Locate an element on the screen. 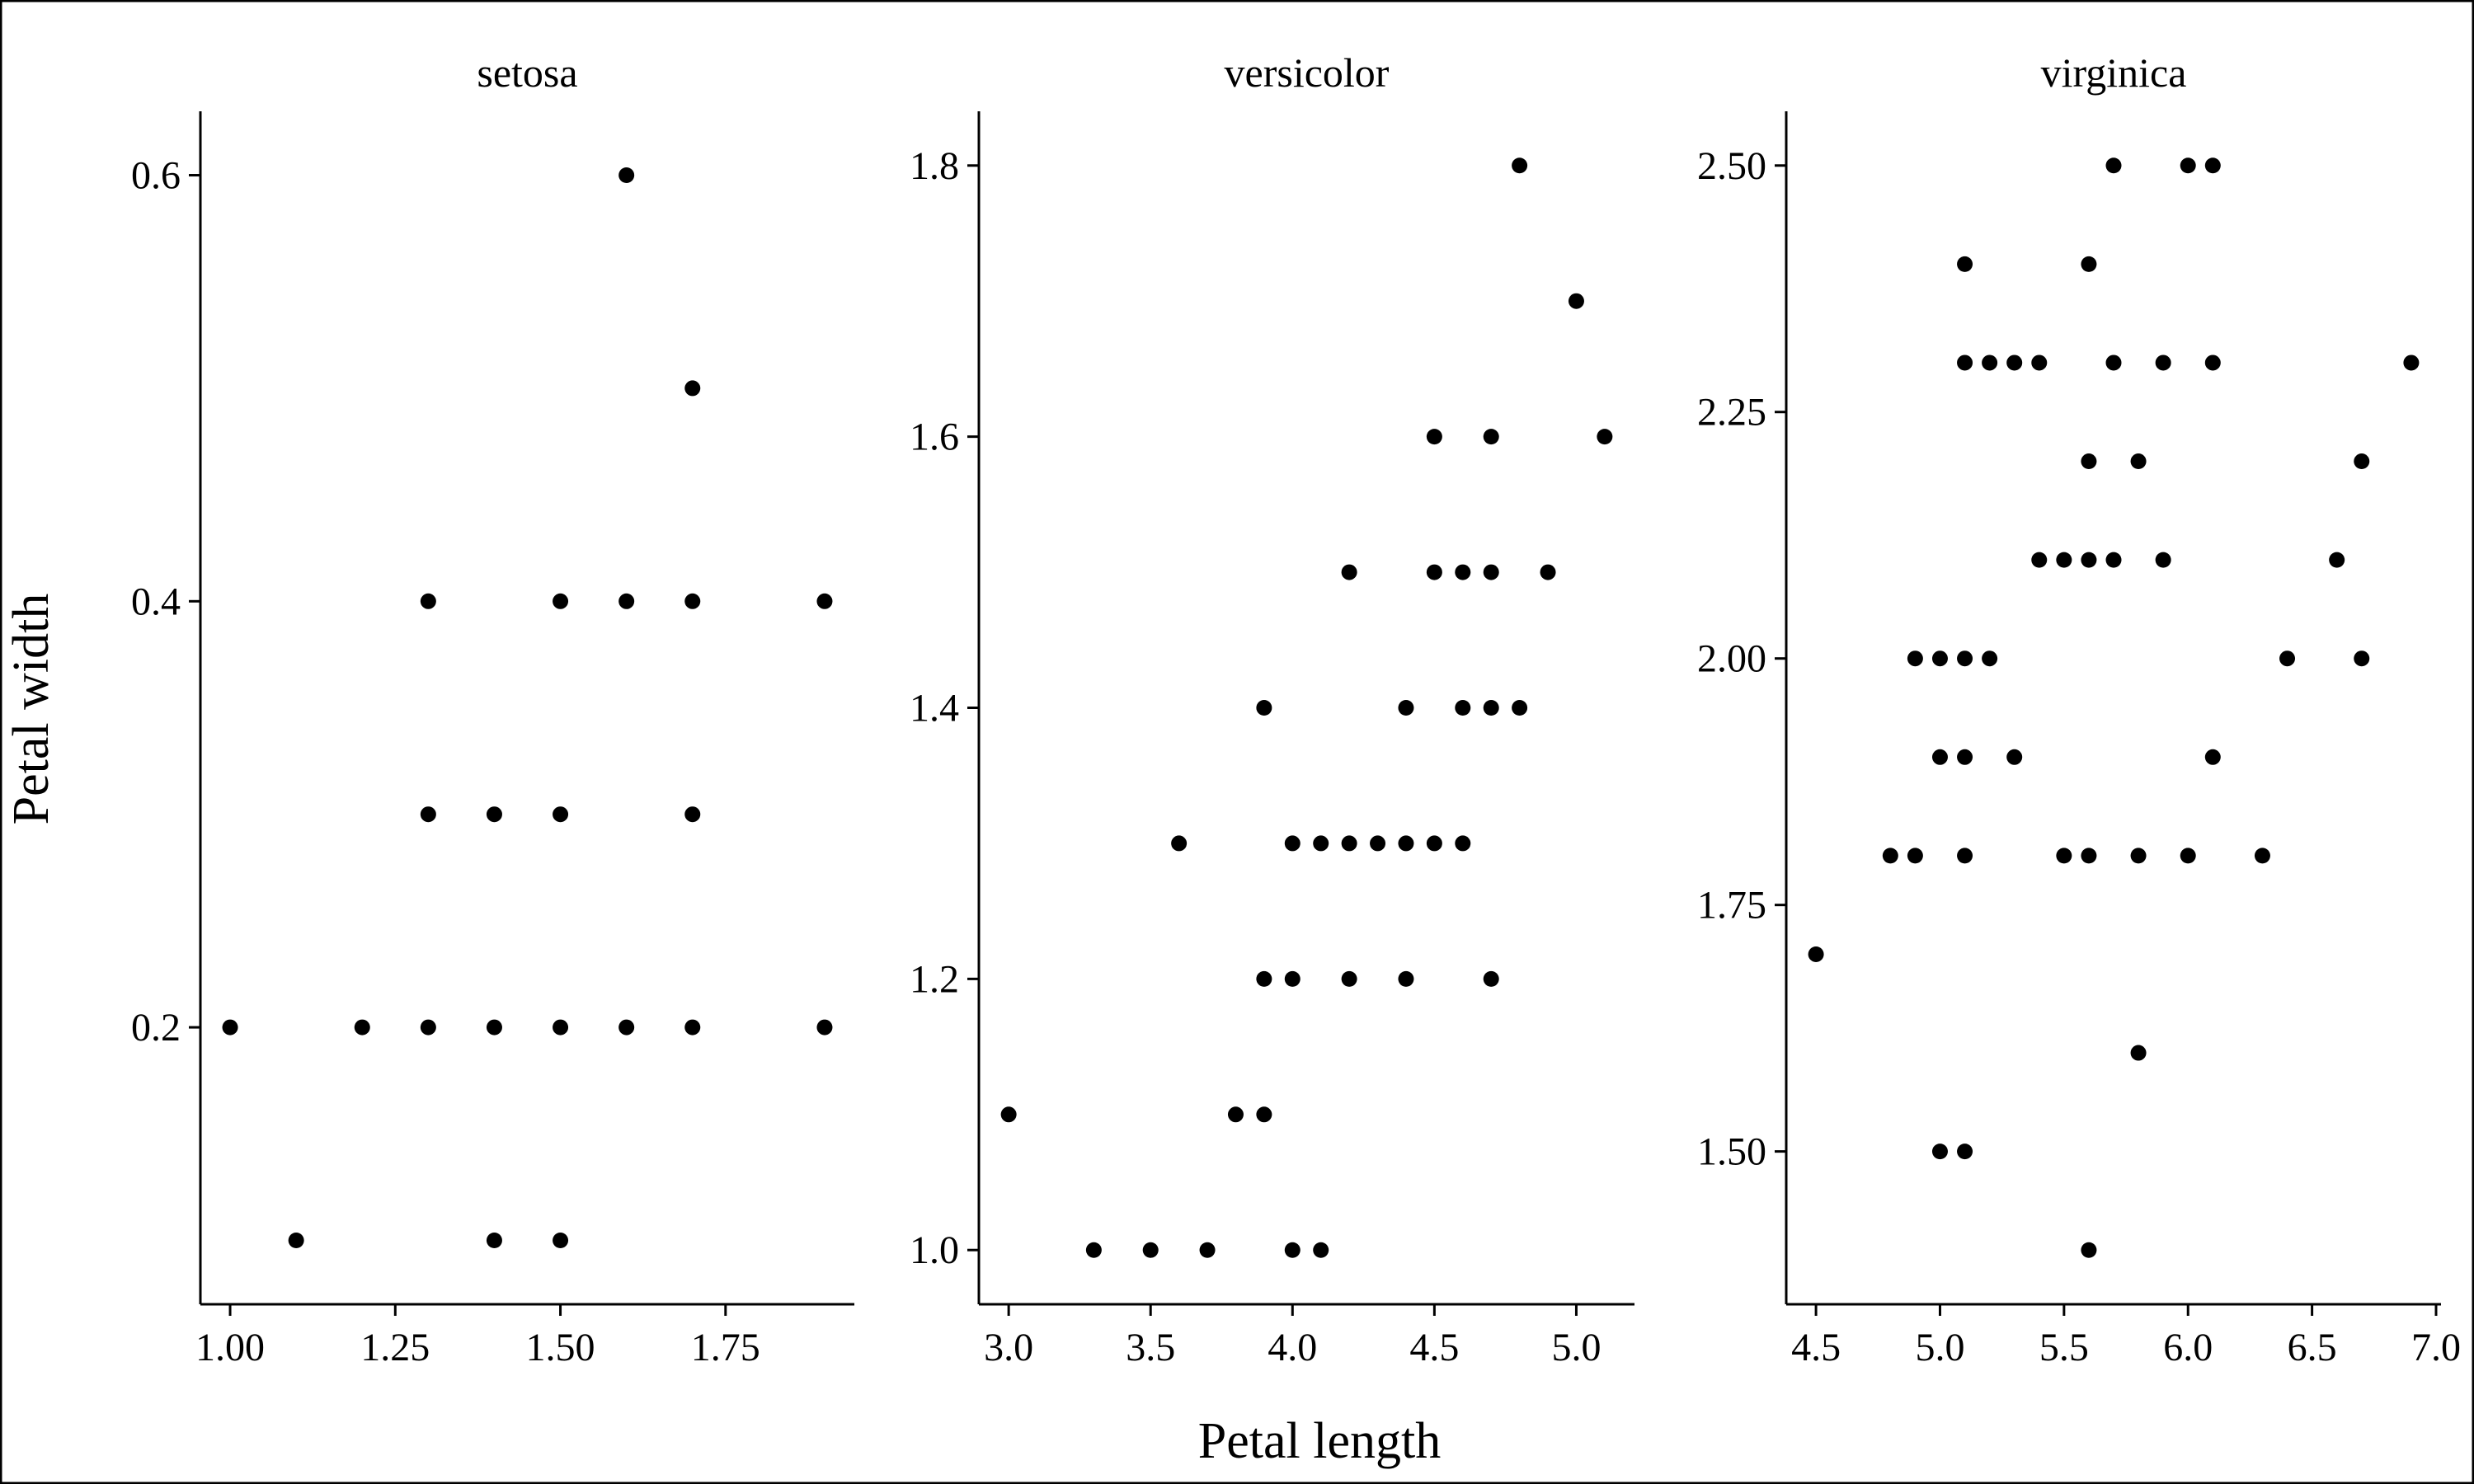 This screenshot has height=1484, width=2474. y-axis-title: Petal width is located at coordinates (31, 709).